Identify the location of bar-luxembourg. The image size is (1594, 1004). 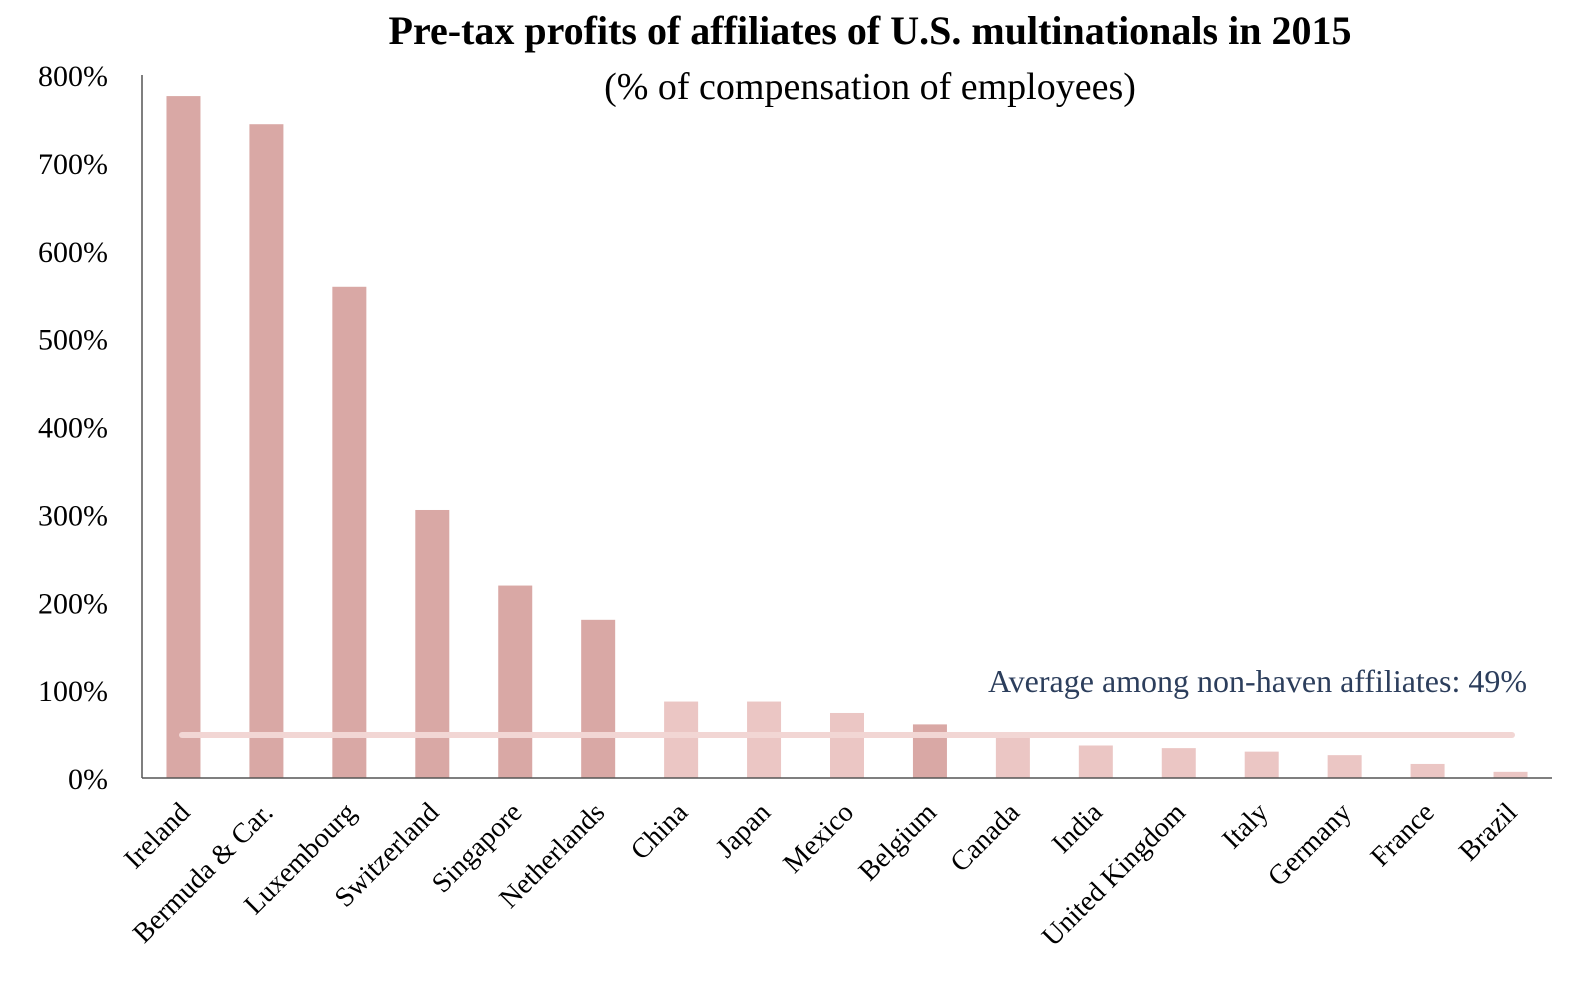
(349, 532).